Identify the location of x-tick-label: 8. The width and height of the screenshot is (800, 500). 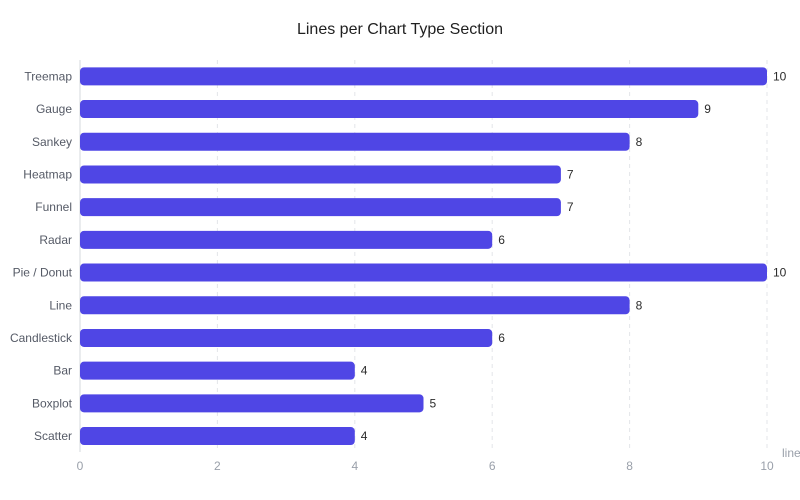
(629, 466).